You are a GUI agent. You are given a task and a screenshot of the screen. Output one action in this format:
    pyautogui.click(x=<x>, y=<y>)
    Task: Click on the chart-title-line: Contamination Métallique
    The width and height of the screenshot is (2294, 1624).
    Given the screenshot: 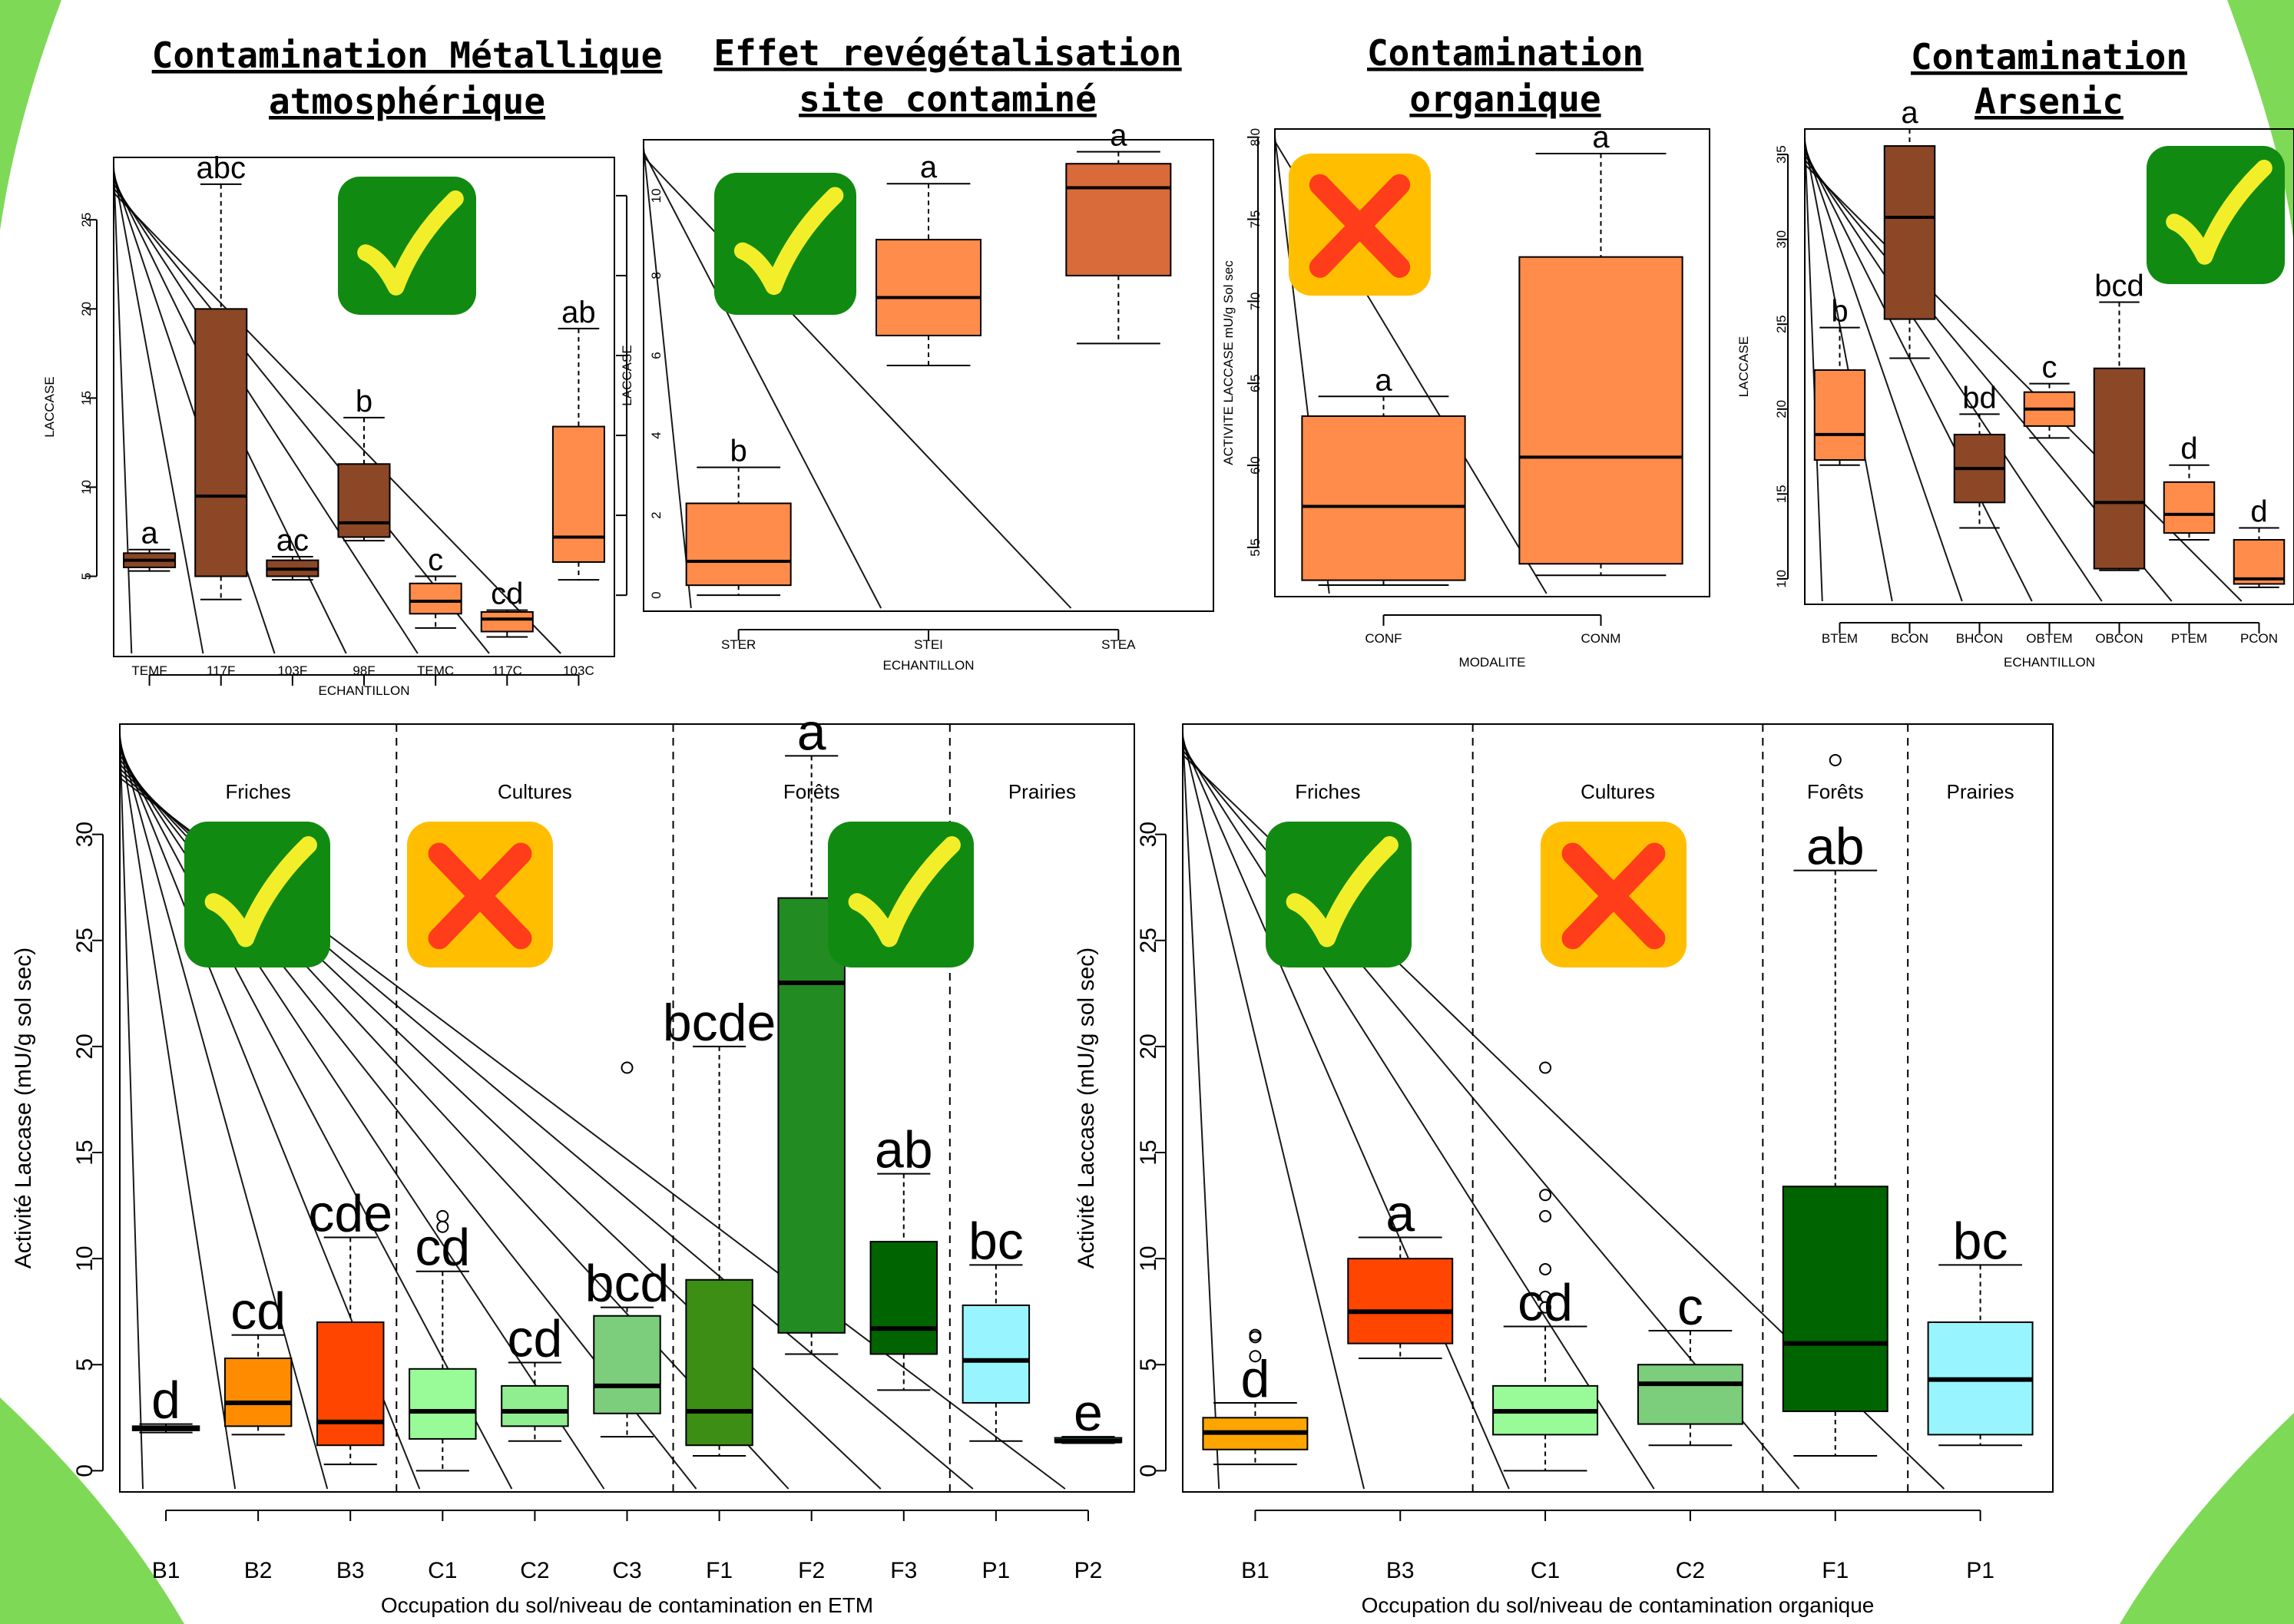 What is the action you would take?
    pyautogui.click(x=407, y=55)
    